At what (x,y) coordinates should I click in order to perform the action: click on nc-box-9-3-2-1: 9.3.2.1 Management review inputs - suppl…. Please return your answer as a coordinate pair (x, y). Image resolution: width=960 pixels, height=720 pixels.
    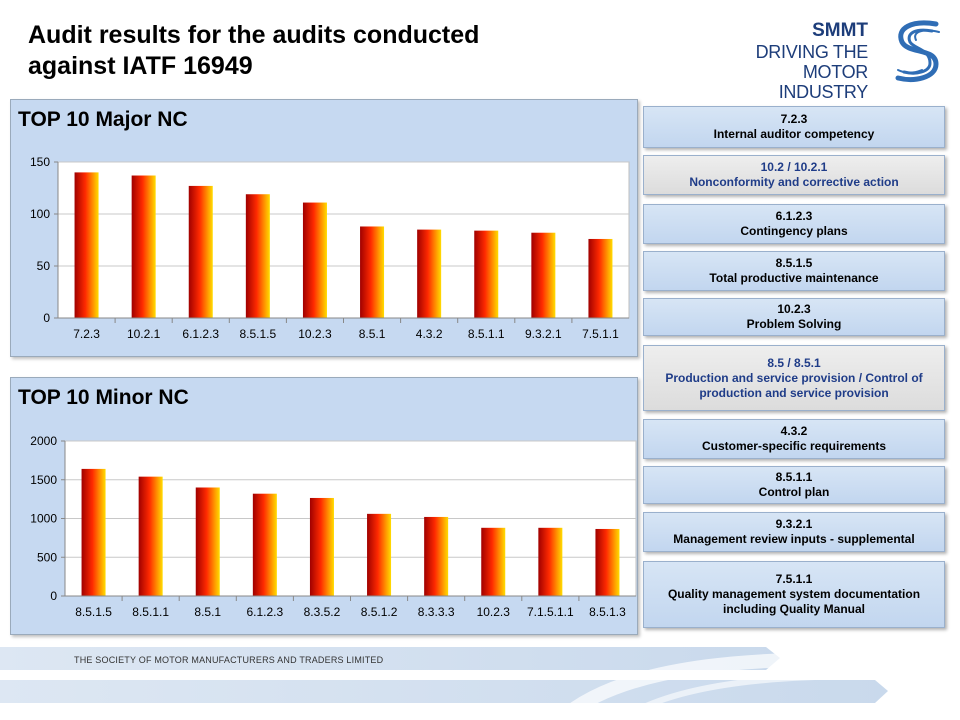
    Looking at the image, I should click on (794, 532).